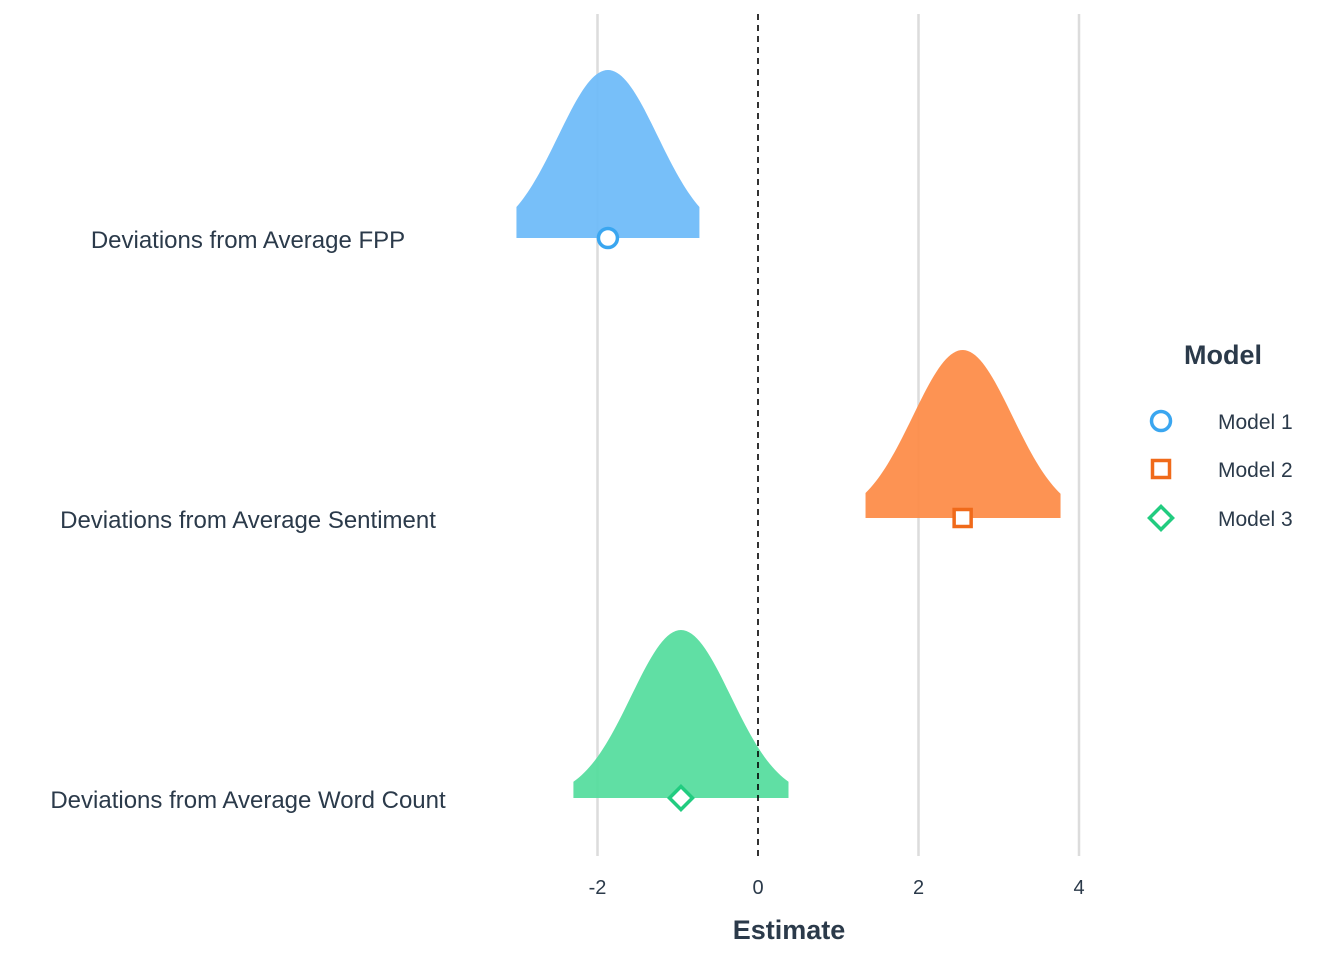 The height and width of the screenshot is (960, 1344). Describe the element at coordinates (837, 888) in the screenshot. I see `x-tick-labels: -2 0 2 4` at that location.